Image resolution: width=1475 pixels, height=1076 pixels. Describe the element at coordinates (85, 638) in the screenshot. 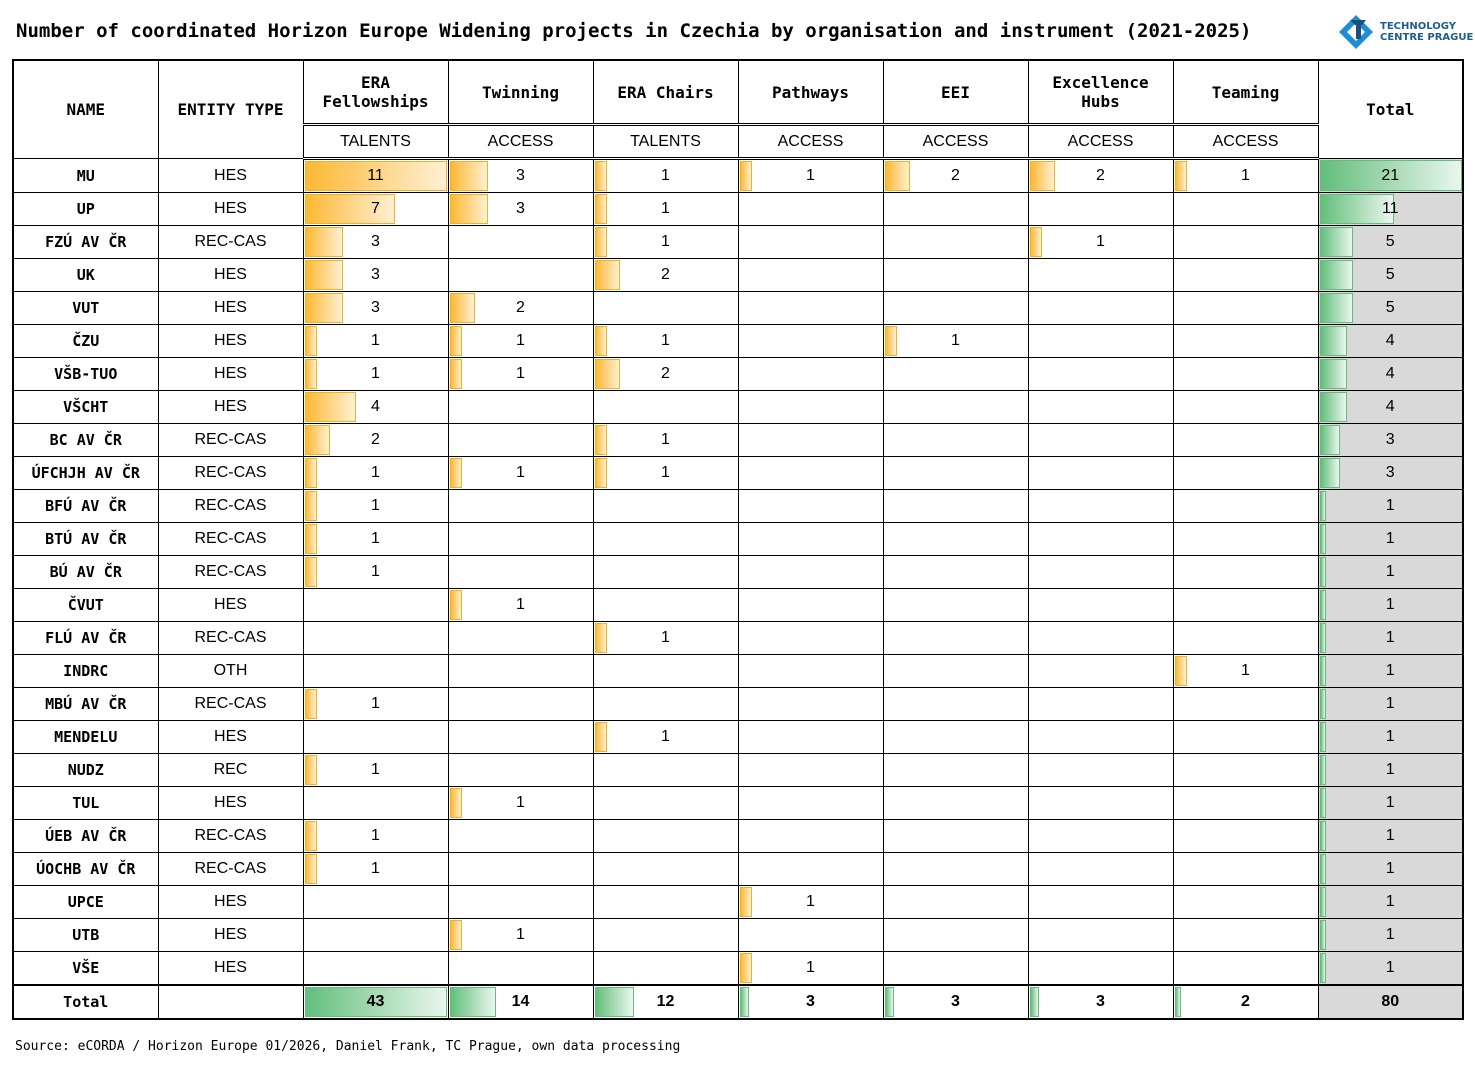

I see `organisation-name: FLÚ AV ČR` at that location.